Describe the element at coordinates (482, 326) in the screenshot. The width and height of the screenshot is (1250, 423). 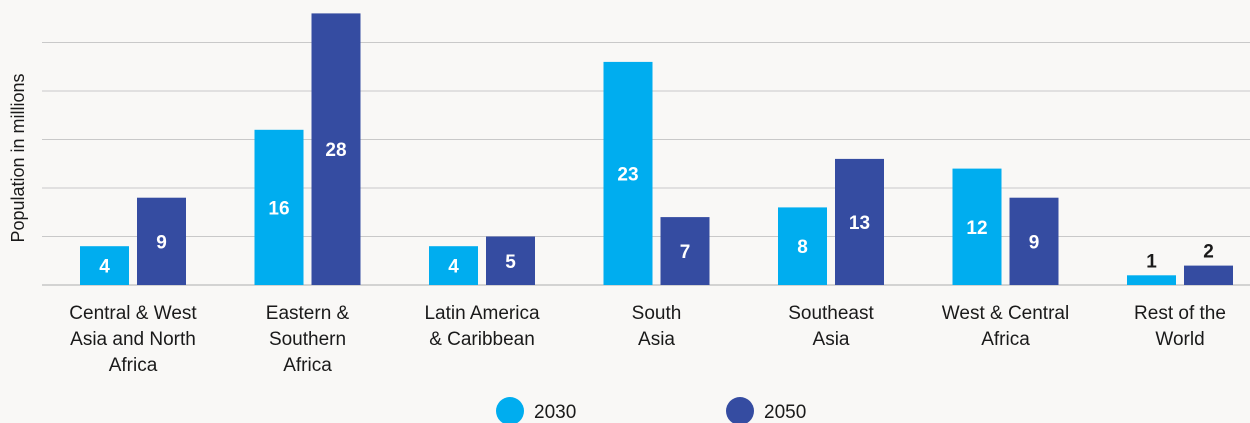
I see `category-label-2: Latin America & Caribbean` at that location.